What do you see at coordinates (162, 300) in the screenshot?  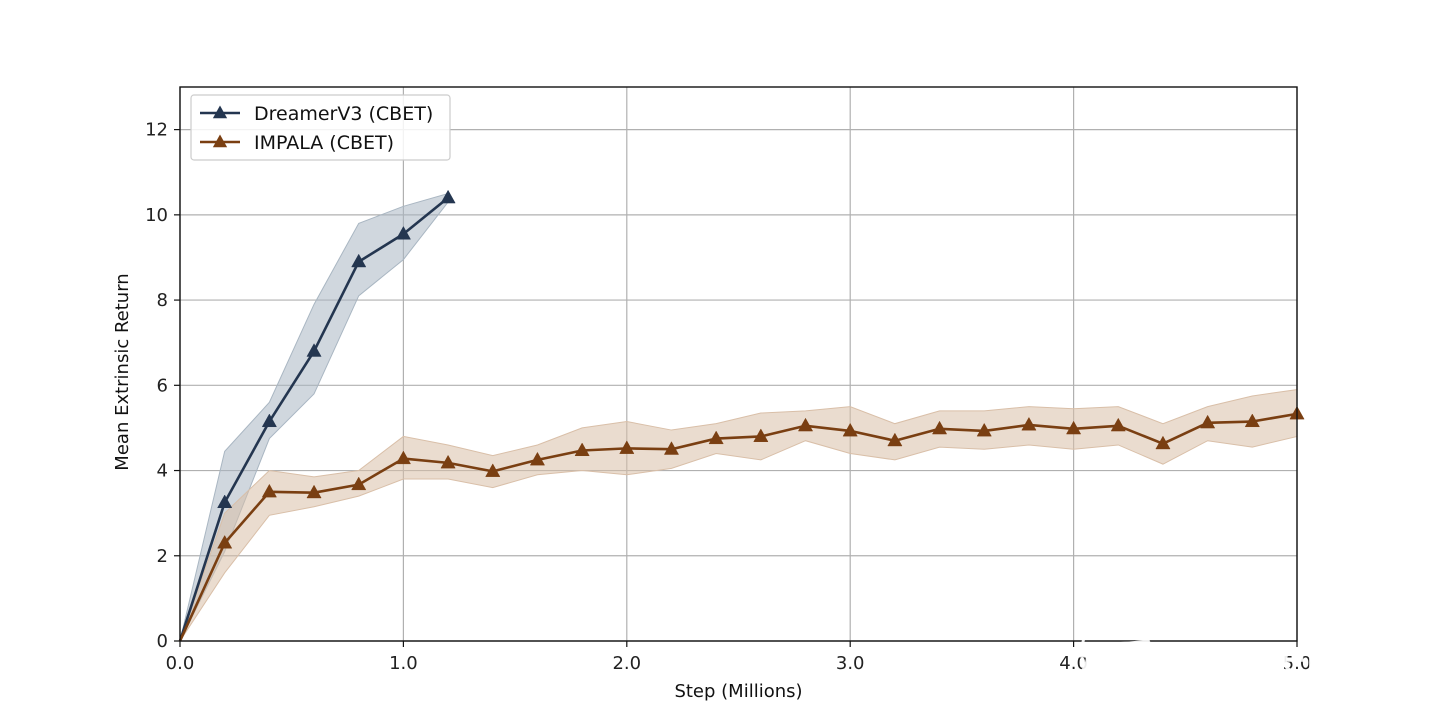 I see `y-tick-label: 8` at bounding box center [162, 300].